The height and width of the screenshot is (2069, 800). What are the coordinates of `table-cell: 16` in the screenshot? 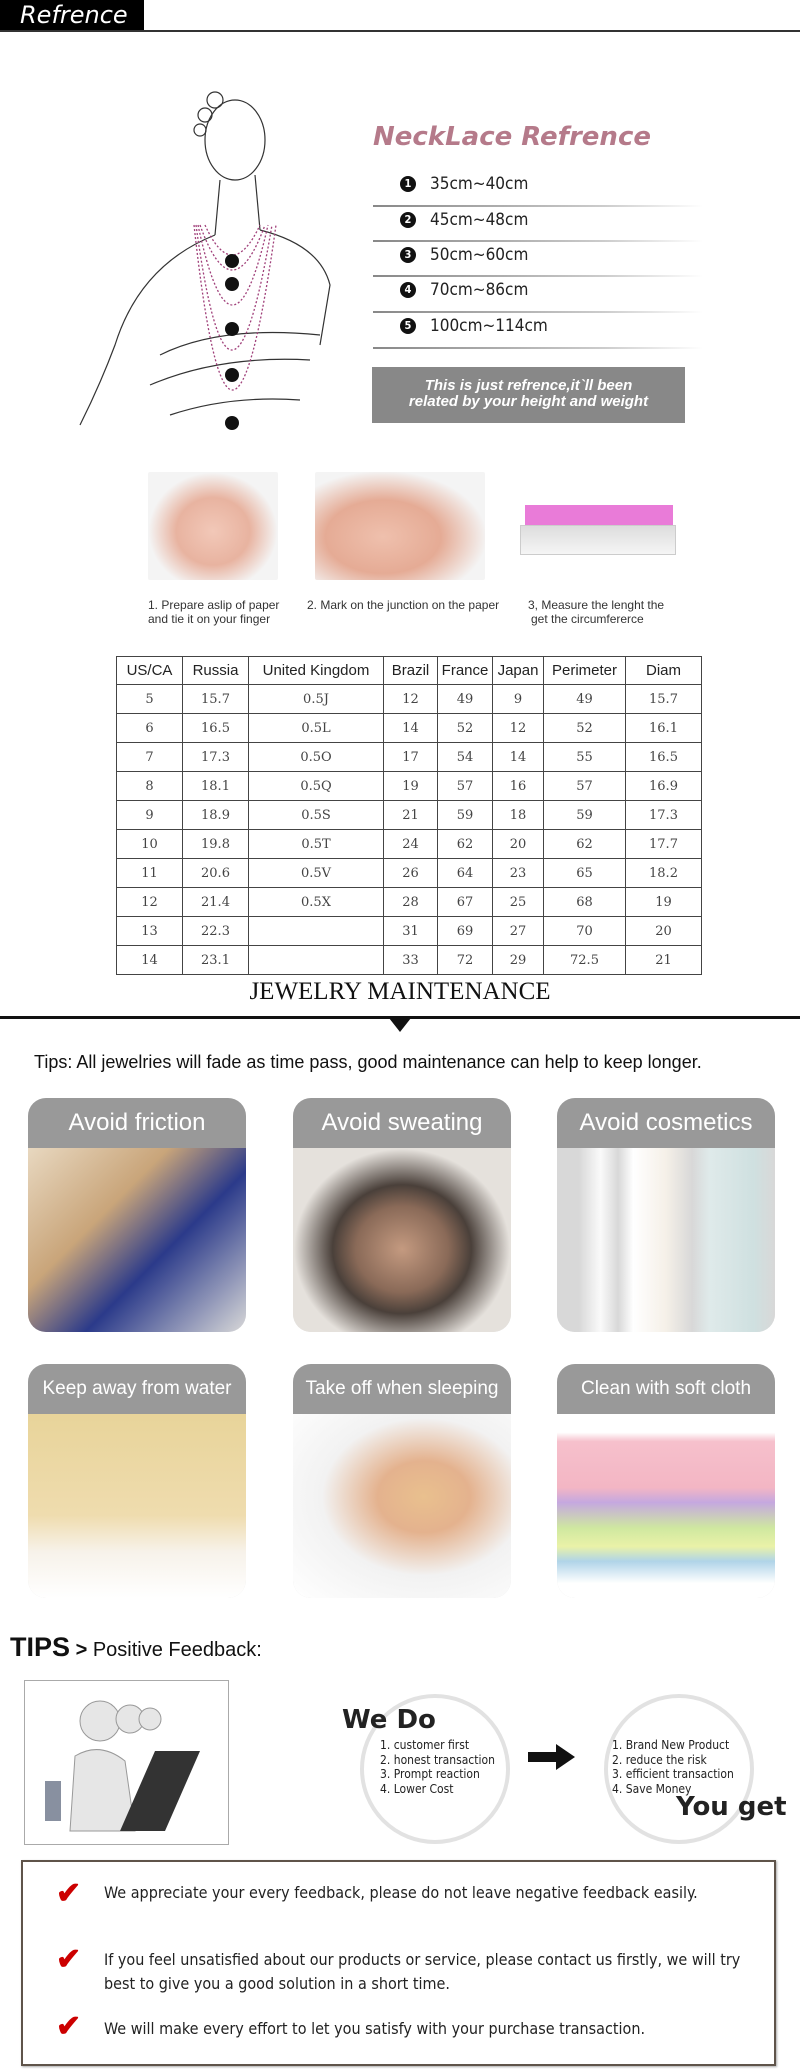 It's located at (518, 786).